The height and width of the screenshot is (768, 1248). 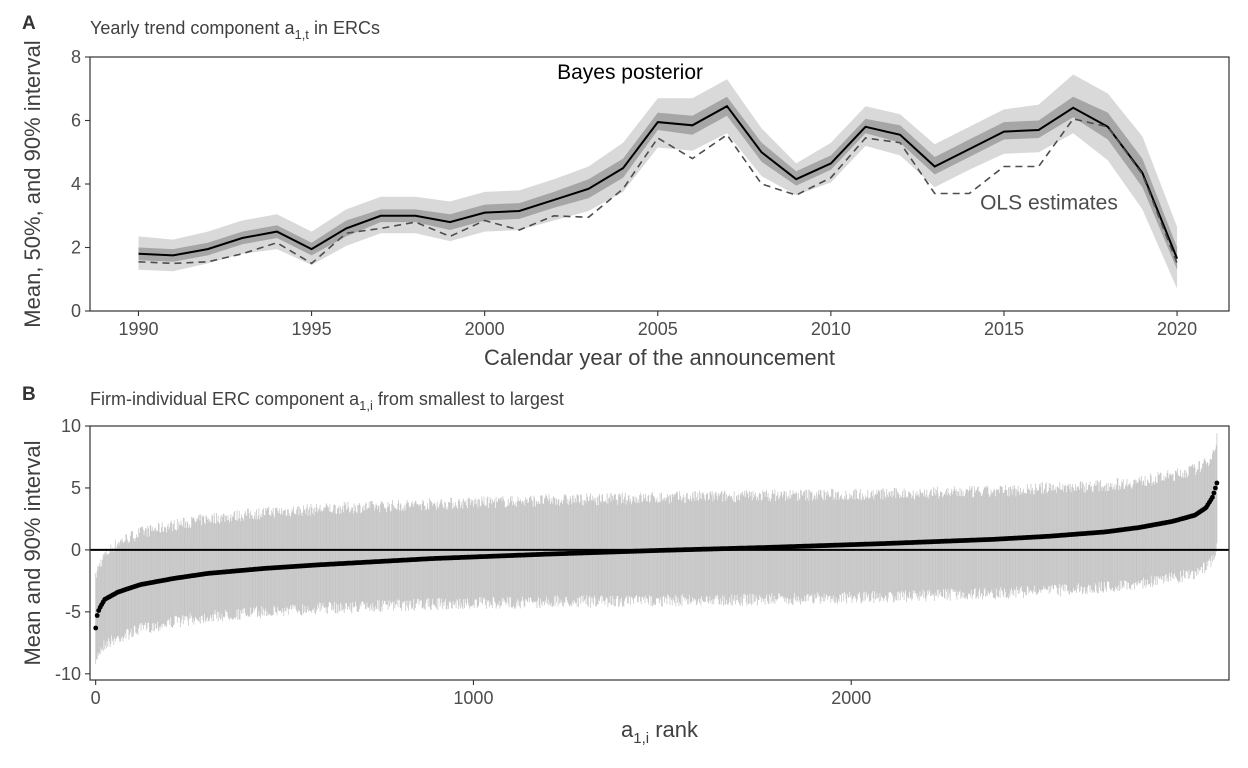 What do you see at coordinates (76, 248) in the screenshot?
I see `y-tick-label: 2` at bounding box center [76, 248].